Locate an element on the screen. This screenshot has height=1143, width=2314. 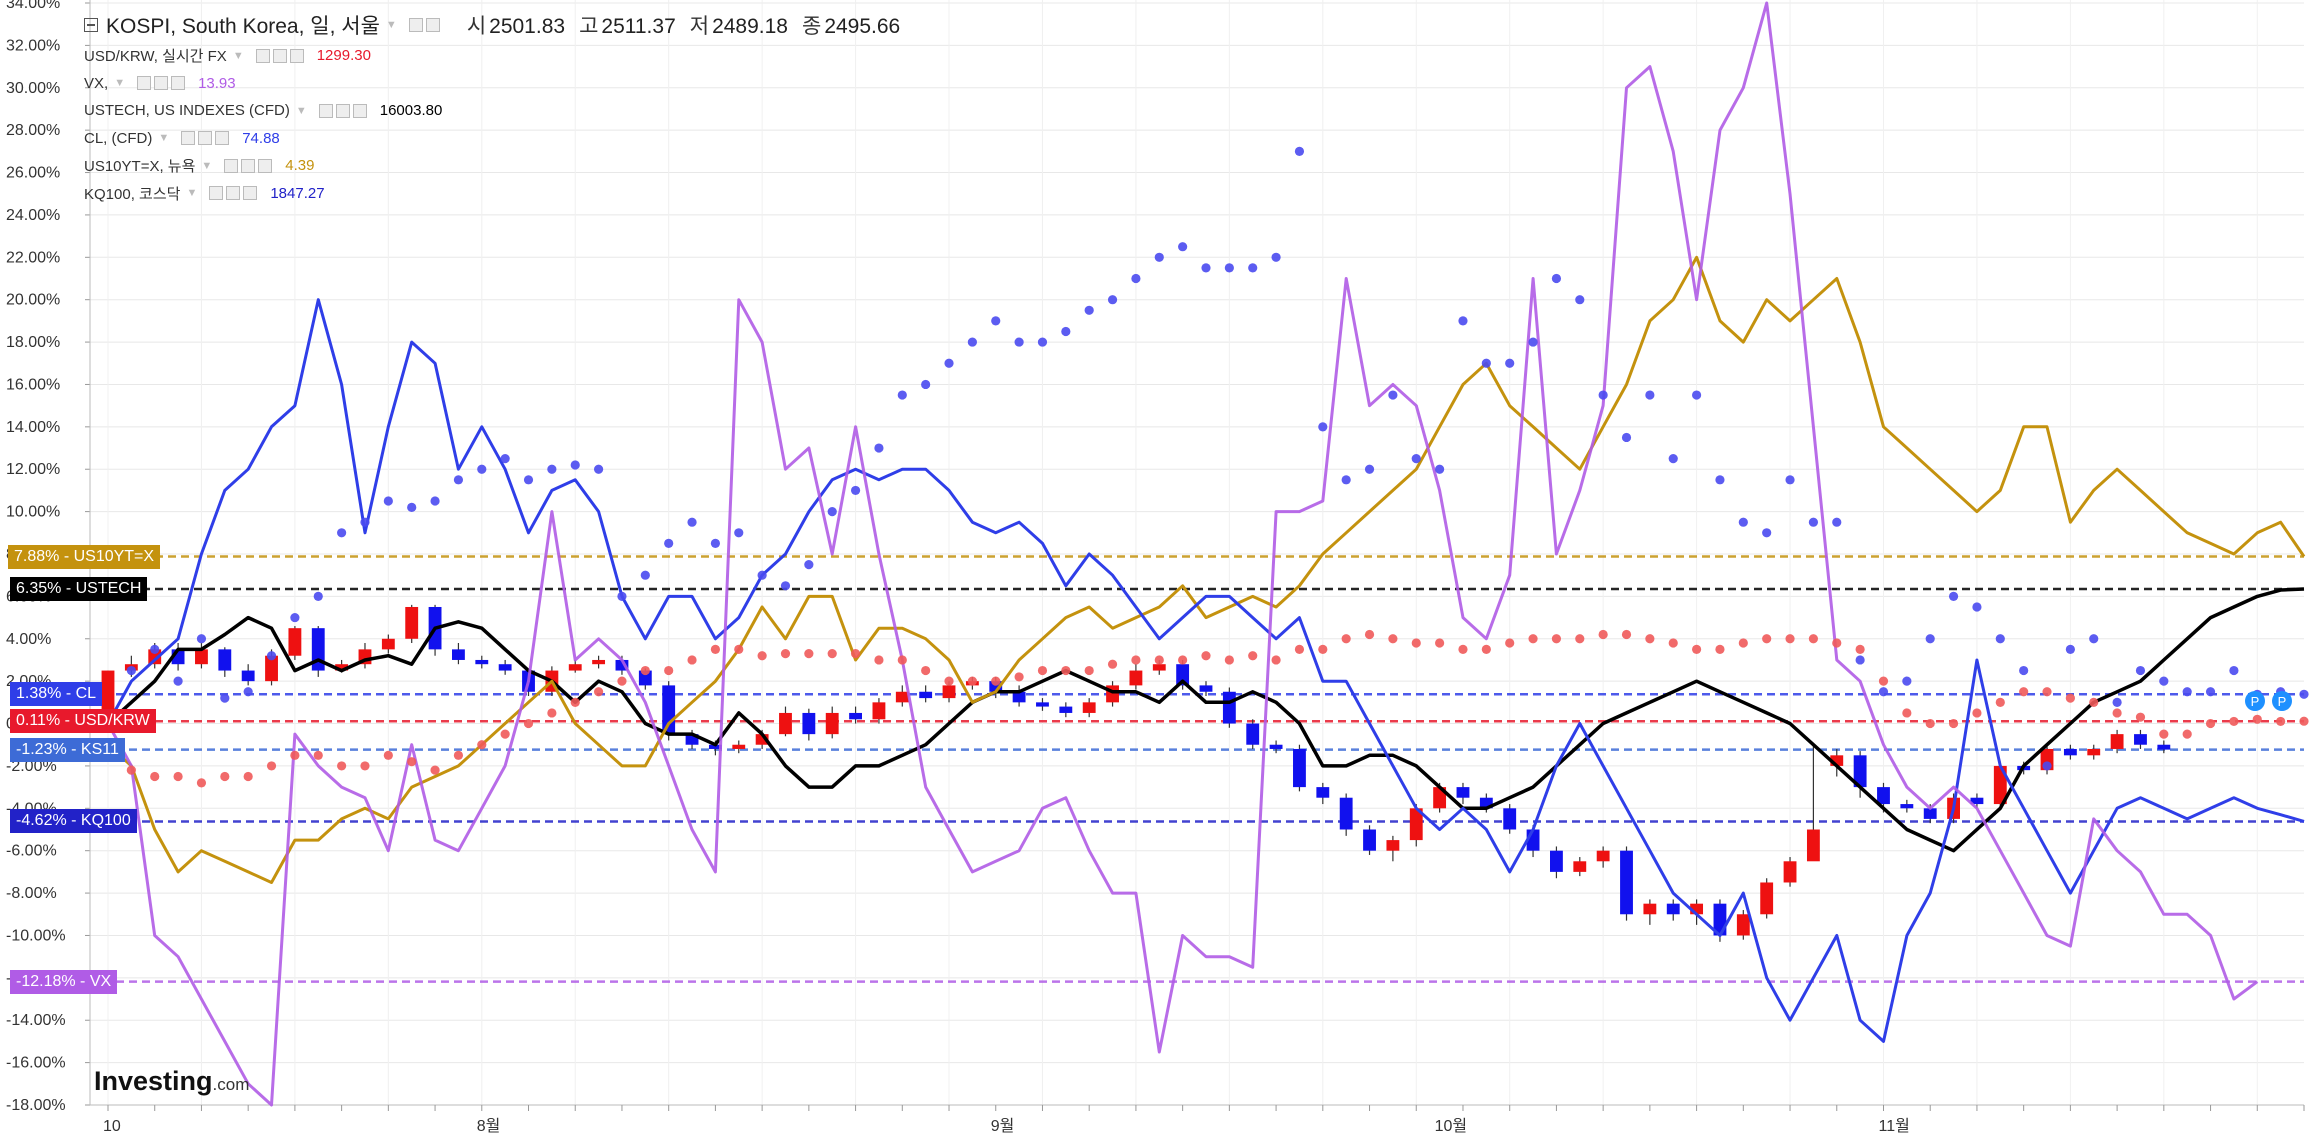
ohlc-low: 저 2489.18 is located at coordinates (738, 26).